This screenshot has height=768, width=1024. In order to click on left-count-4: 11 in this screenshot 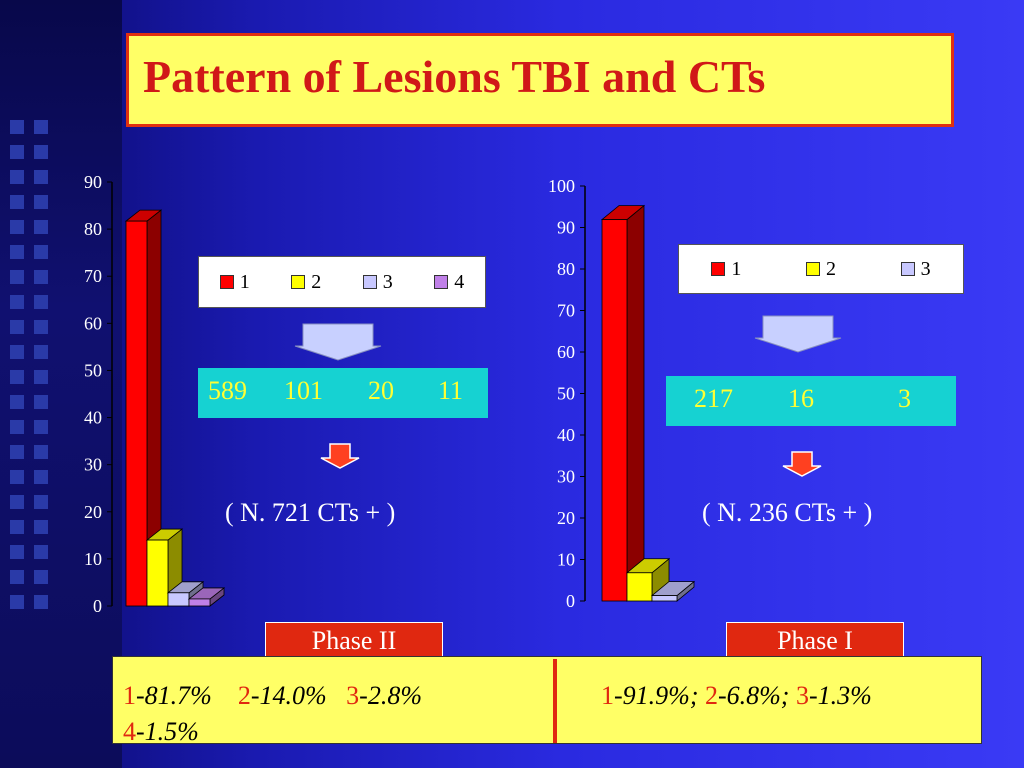, I will do `click(451, 390)`.